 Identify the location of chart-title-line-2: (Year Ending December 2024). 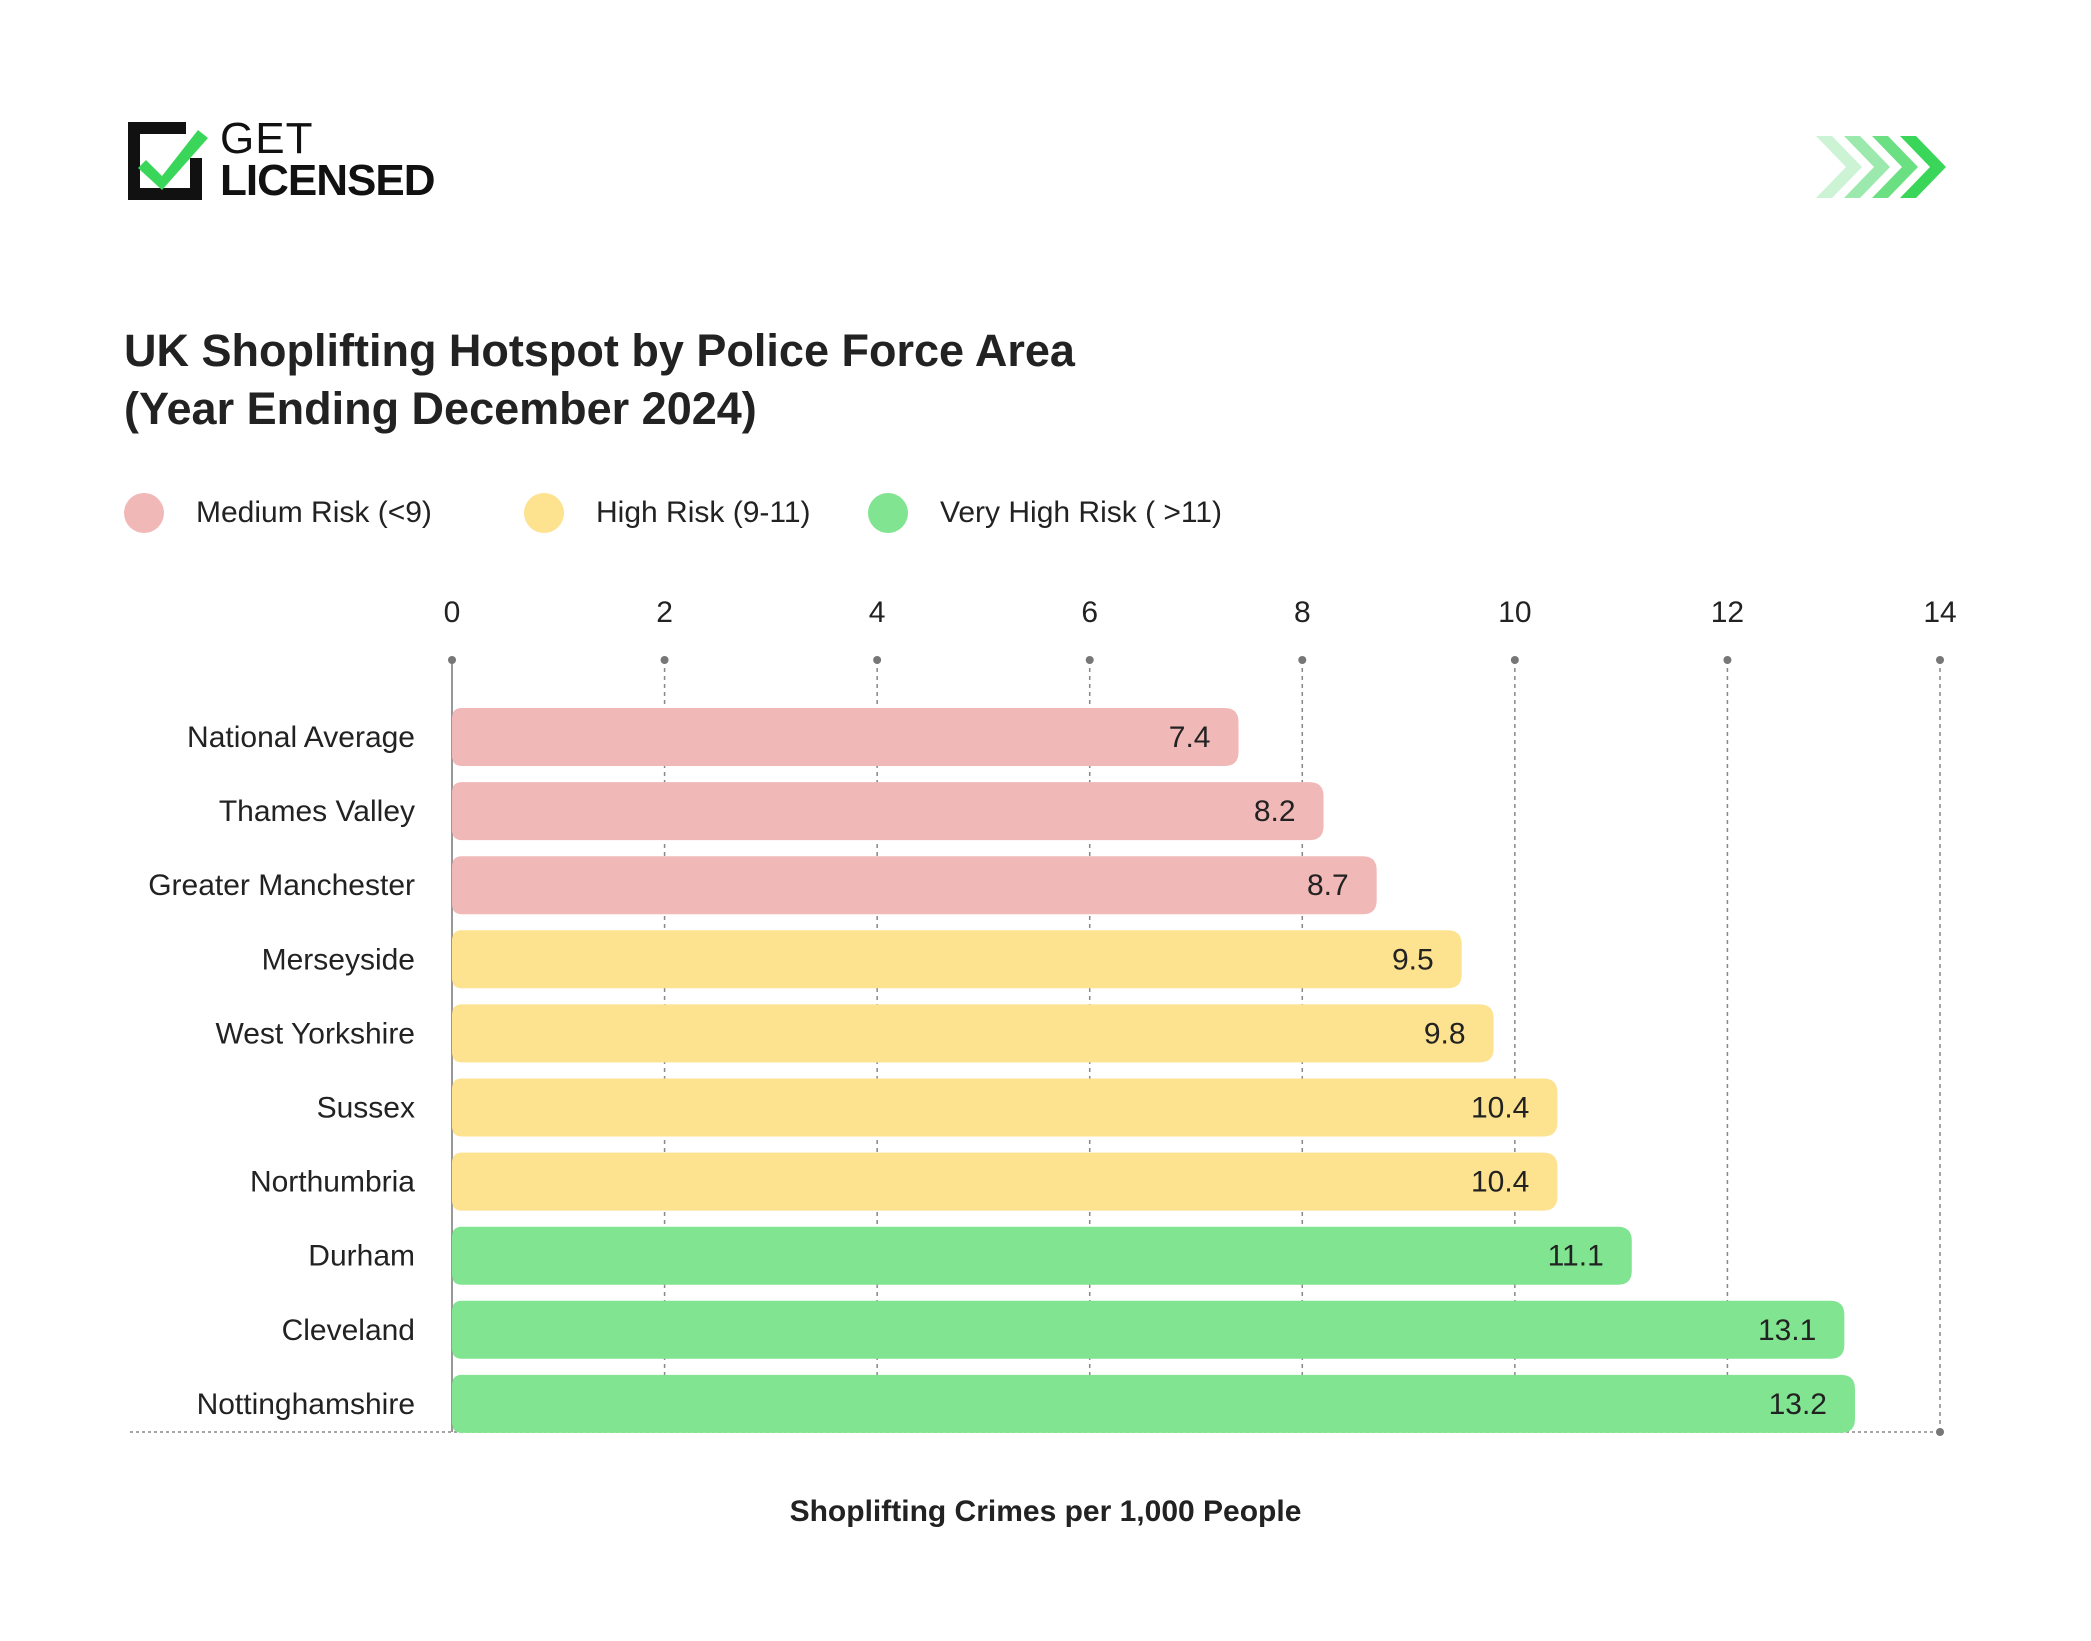
(440, 408).